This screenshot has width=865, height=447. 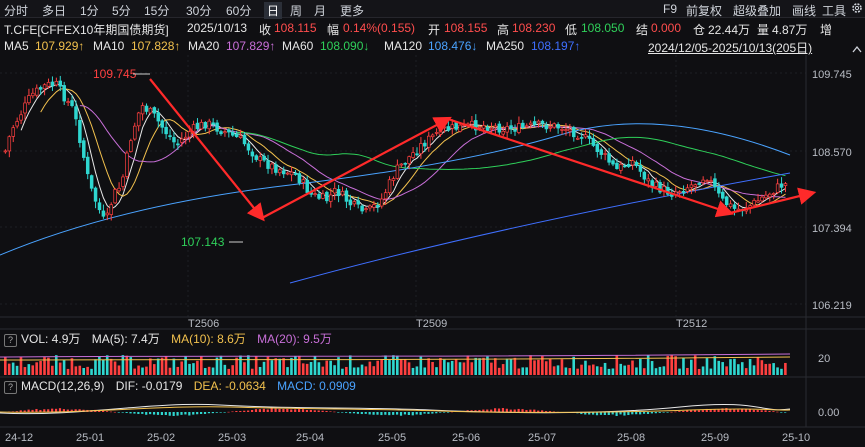 I want to click on drawing-button: 画线, so click(x=804, y=11).